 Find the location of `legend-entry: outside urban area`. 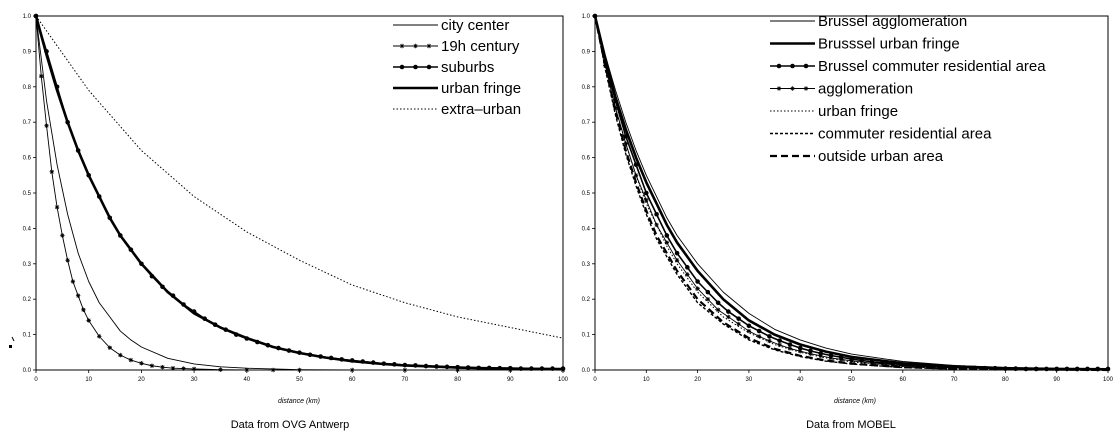

legend-entry: outside urban area is located at coordinates (857, 156).